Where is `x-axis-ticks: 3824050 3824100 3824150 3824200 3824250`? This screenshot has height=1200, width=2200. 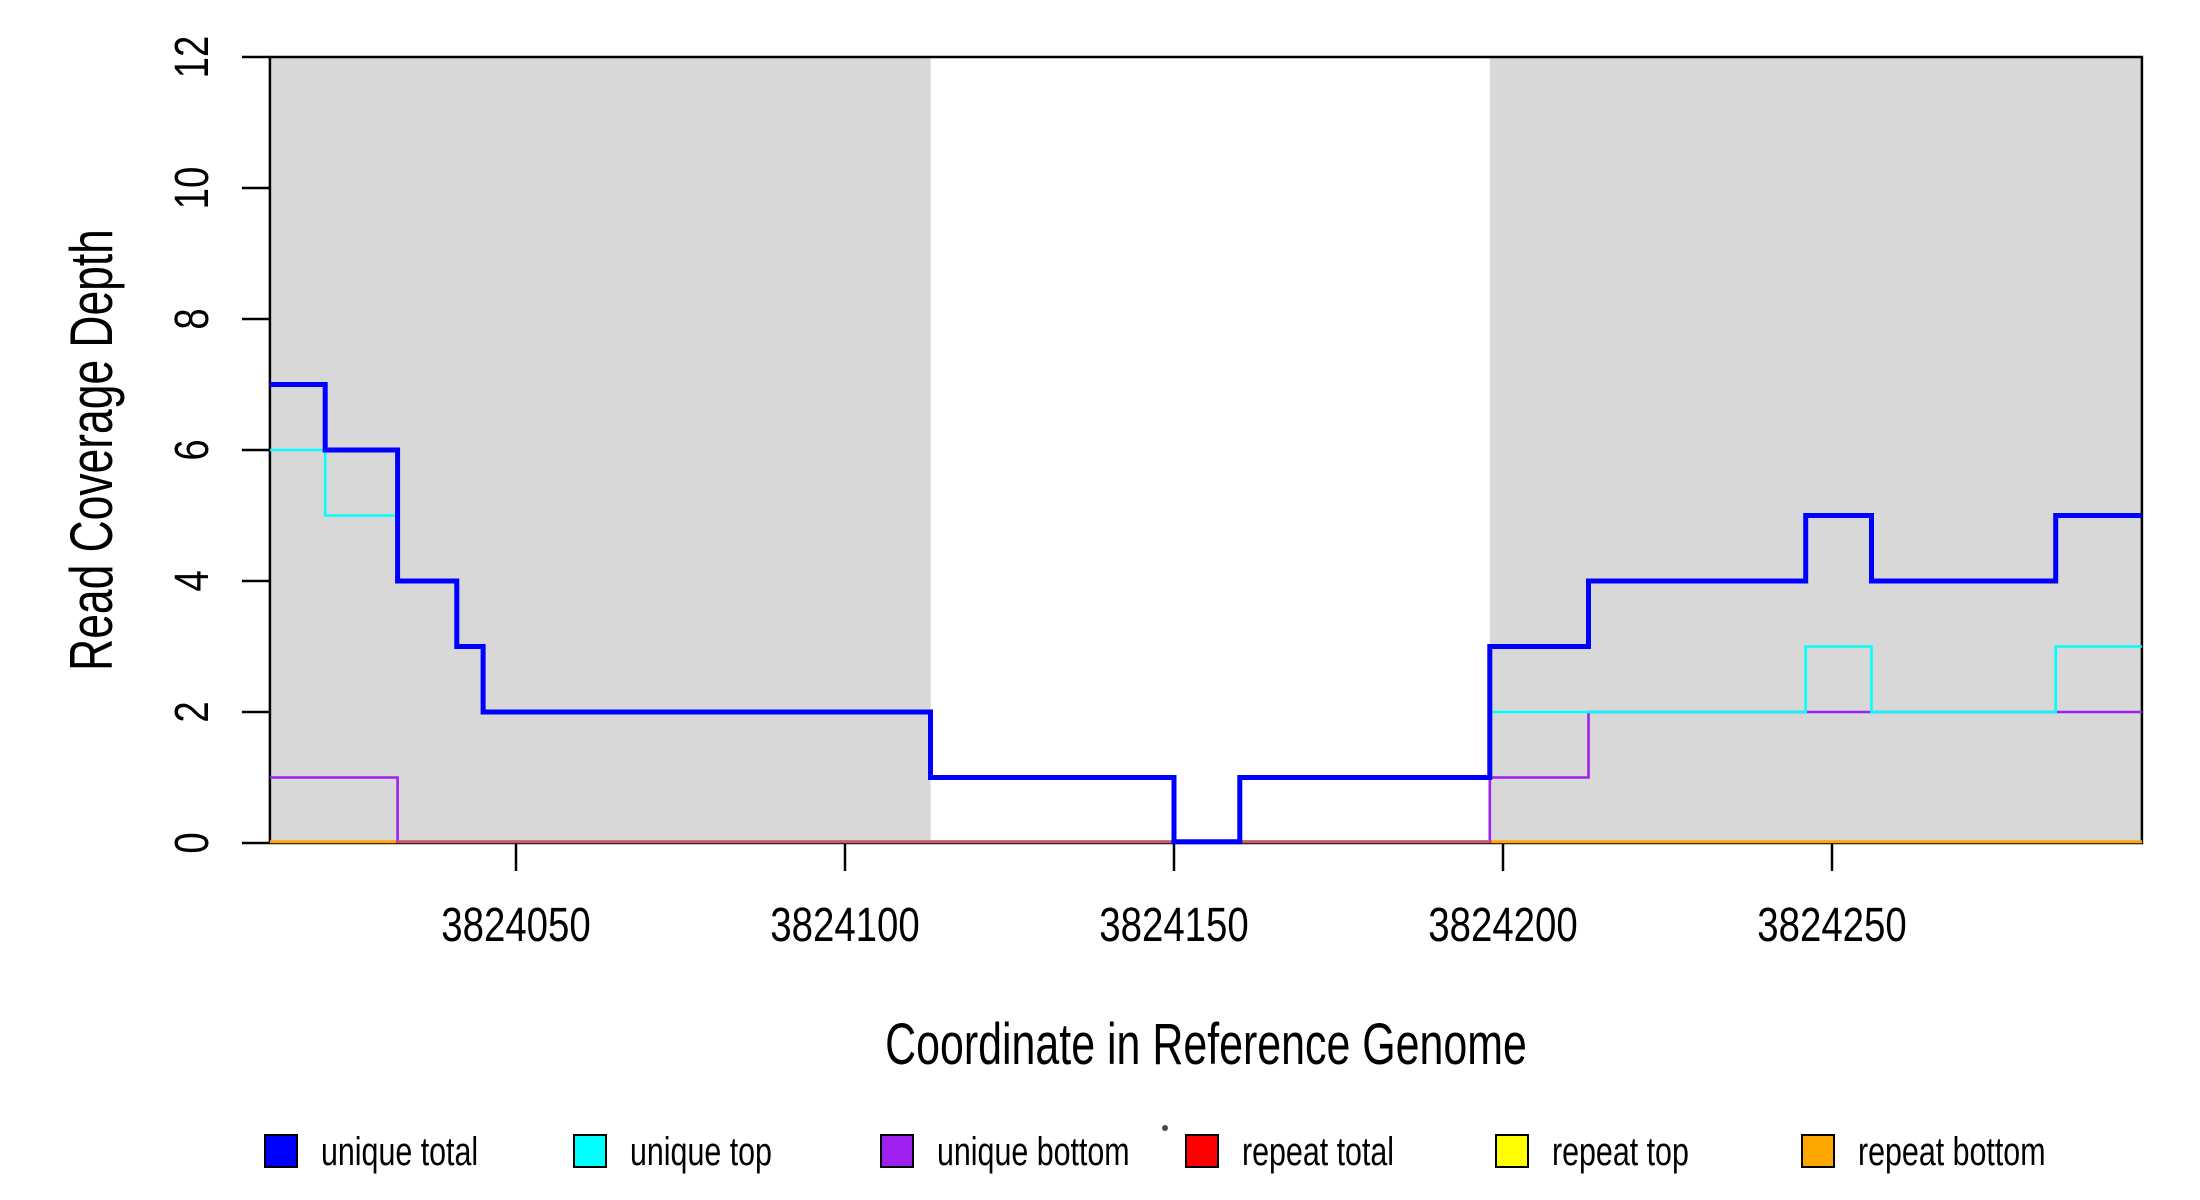
x-axis-ticks: 3824050 3824100 3824150 3824200 3824250 is located at coordinates (1174, 897).